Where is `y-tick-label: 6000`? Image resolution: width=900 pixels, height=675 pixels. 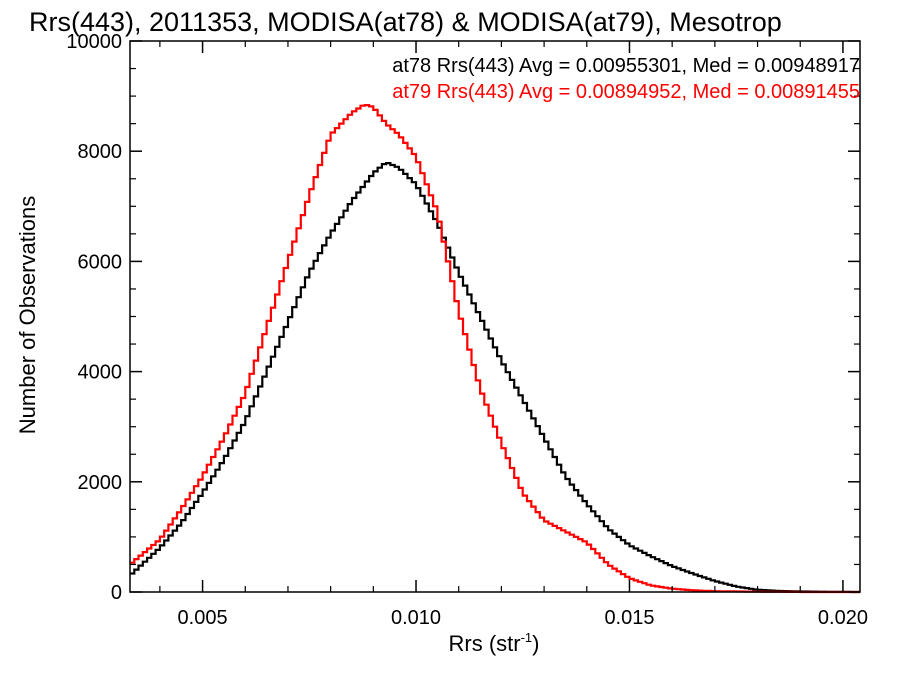 y-tick-label: 6000 is located at coordinates (100, 262).